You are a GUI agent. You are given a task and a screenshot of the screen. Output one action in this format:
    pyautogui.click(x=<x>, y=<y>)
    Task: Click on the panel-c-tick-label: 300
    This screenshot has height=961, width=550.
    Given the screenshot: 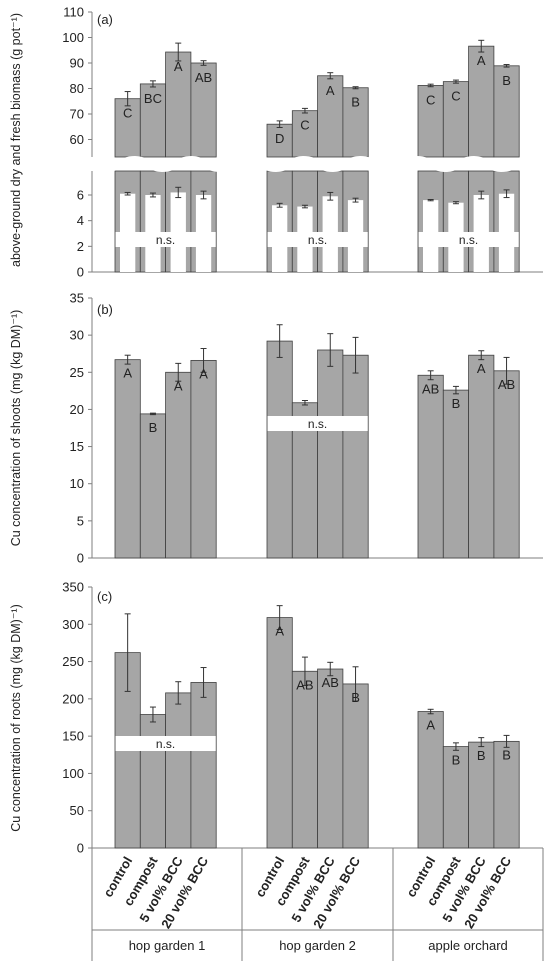 What is the action you would take?
    pyautogui.click(x=73, y=624)
    